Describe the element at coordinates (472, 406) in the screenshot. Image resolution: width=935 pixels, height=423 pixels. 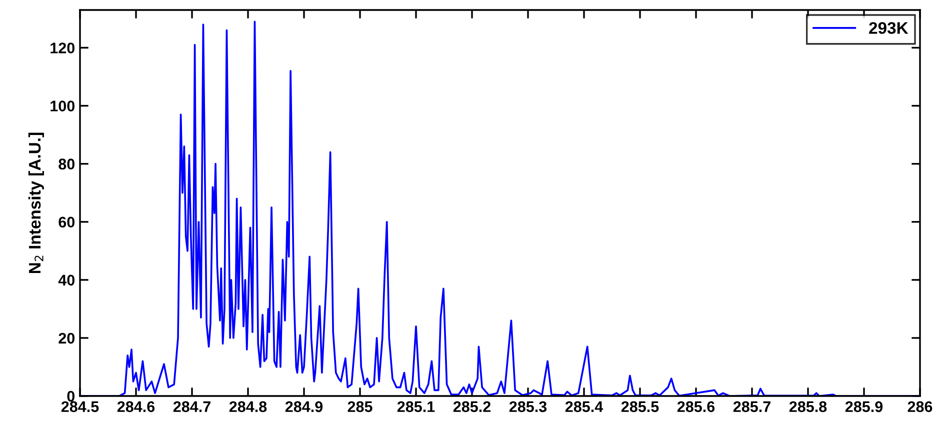
I see `x-tick-label: 285.2` at that location.